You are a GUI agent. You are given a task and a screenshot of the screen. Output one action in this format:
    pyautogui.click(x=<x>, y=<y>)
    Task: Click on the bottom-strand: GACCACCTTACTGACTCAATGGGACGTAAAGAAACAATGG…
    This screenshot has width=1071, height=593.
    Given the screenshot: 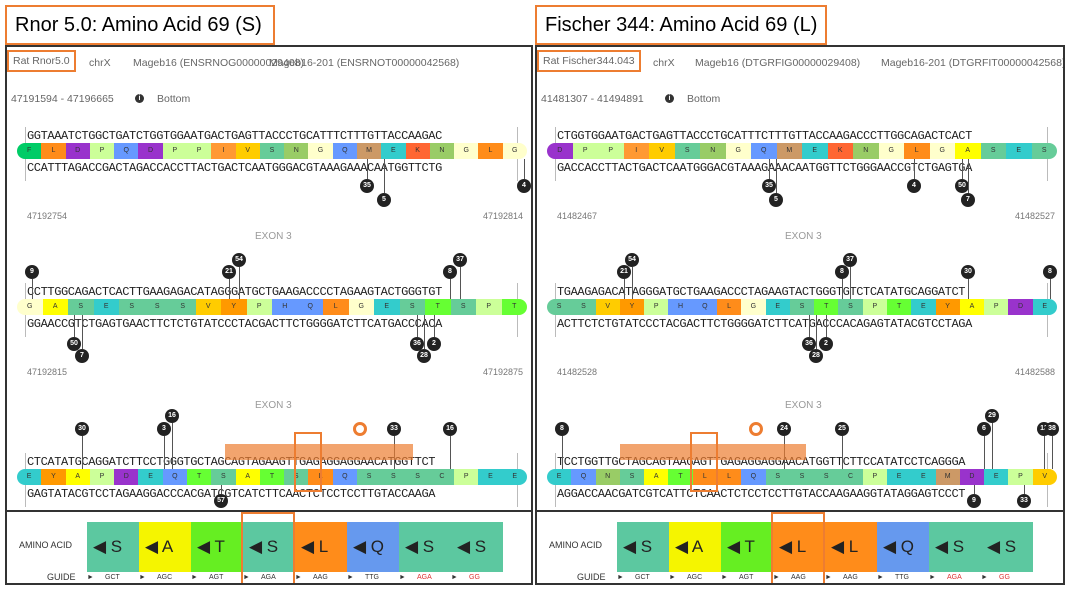 What is the action you would take?
    pyautogui.click(x=764, y=168)
    